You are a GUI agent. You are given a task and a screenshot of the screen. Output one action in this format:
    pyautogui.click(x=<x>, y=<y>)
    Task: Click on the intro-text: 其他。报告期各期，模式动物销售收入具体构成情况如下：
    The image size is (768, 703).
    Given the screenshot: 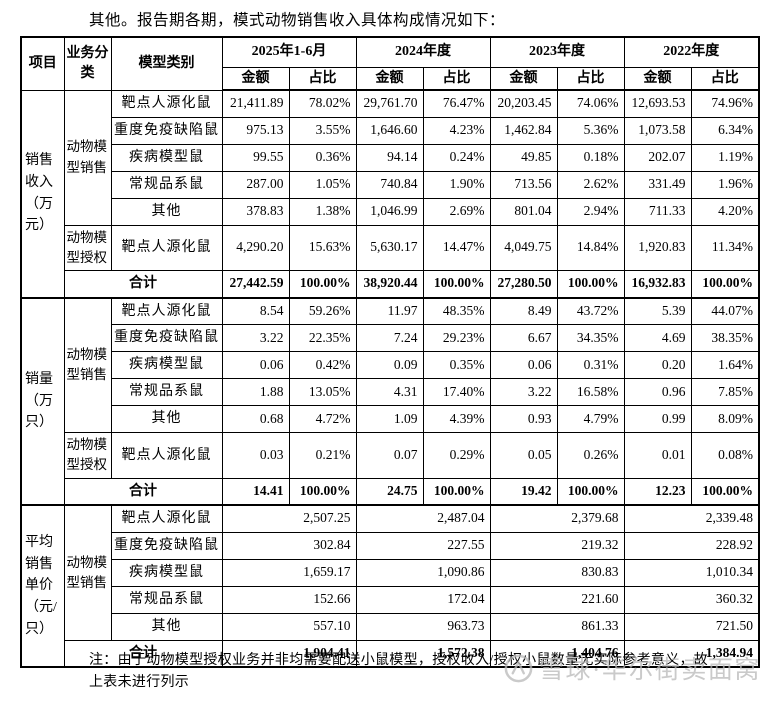 What is the action you would take?
    pyautogui.click(x=297, y=20)
    